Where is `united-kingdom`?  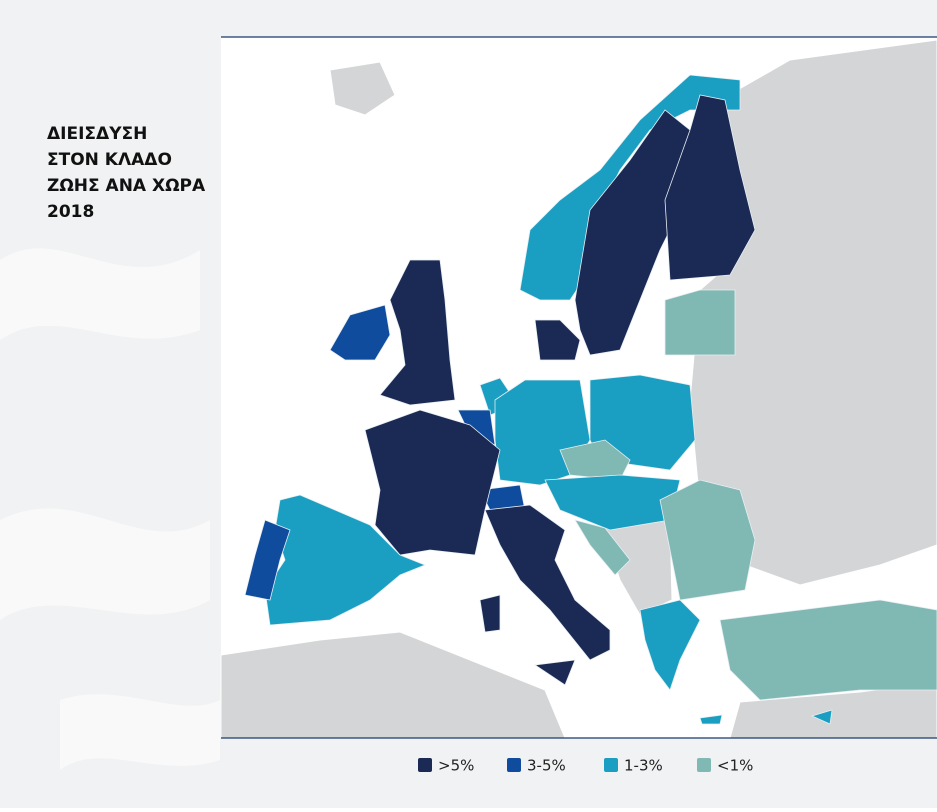
united-kingdom is located at coordinates (417, 332).